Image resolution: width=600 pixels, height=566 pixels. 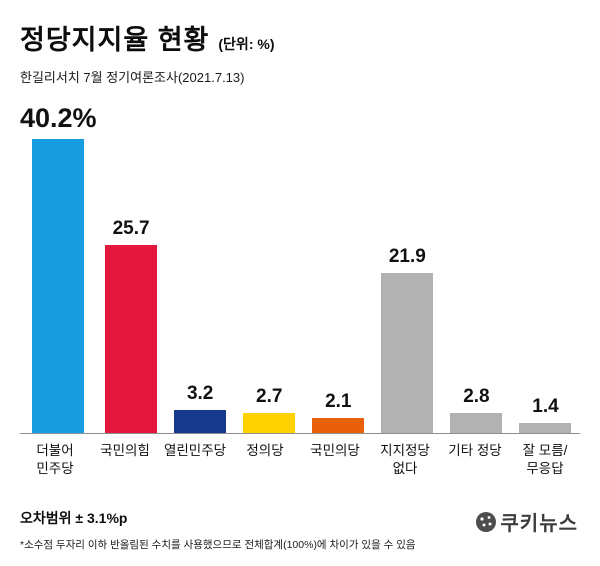 I want to click on cookie-icon, so click(x=486, y=521).